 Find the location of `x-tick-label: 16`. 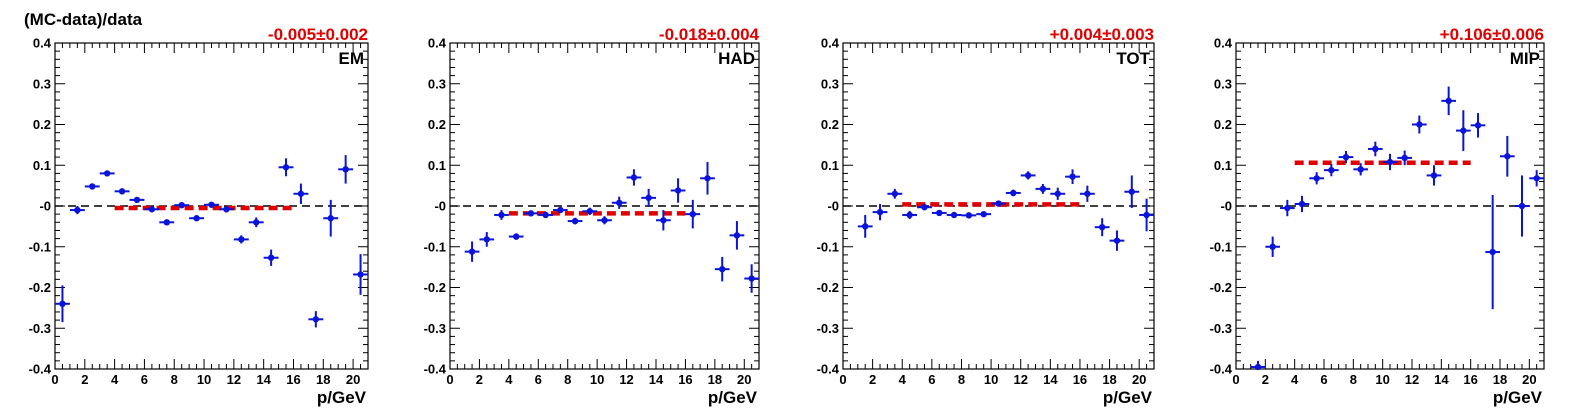

x-tick-label: 16 is located at coordinates (1470, 379).